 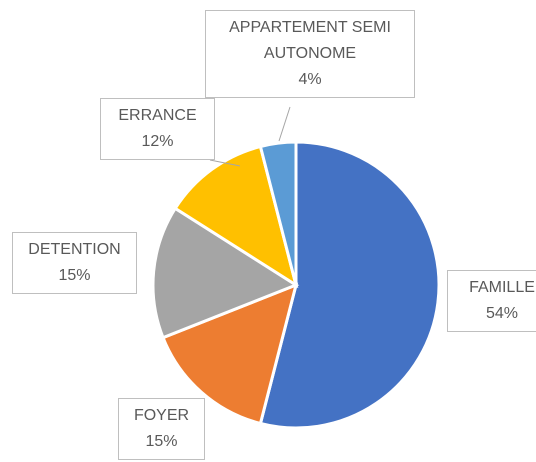 What do you see at coordinates (310, 79) in the screenshot?
I see `value-label: 4%` at bounding box center [310, 79].